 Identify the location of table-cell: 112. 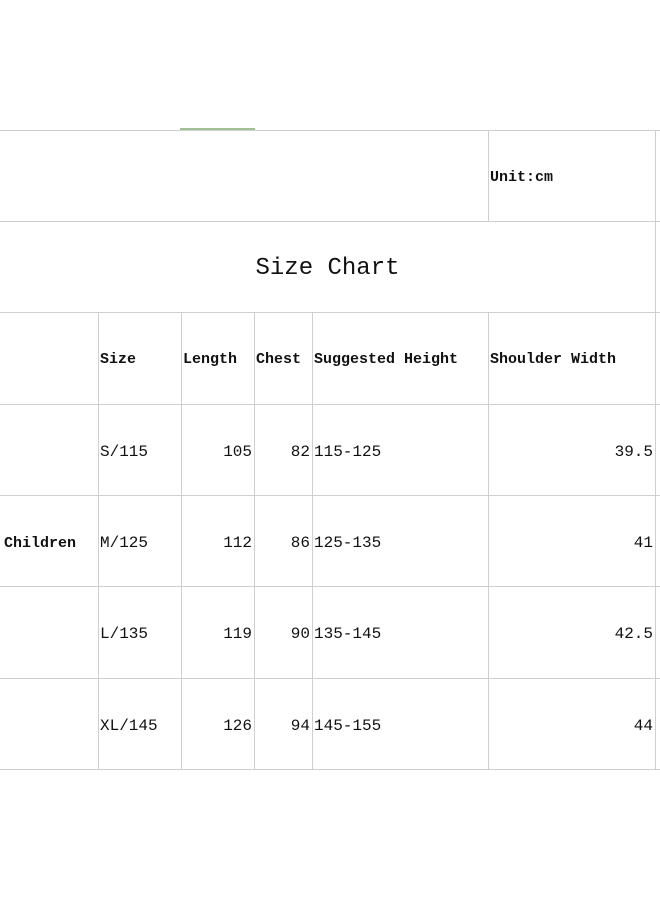
(237, 543).